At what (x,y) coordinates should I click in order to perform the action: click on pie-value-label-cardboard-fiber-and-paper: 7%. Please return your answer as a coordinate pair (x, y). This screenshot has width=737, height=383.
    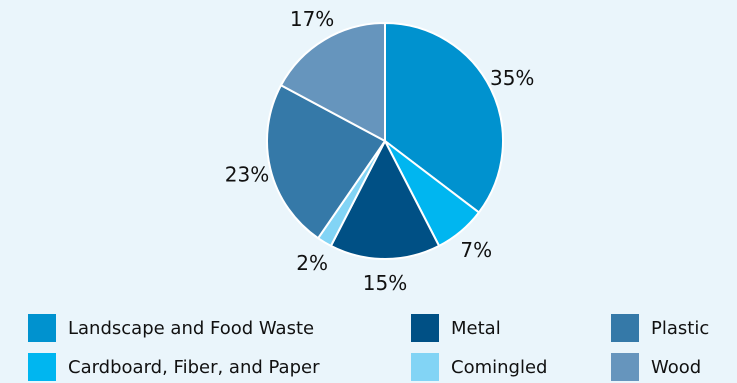
    Looking at the image, I should click on (476, 250).